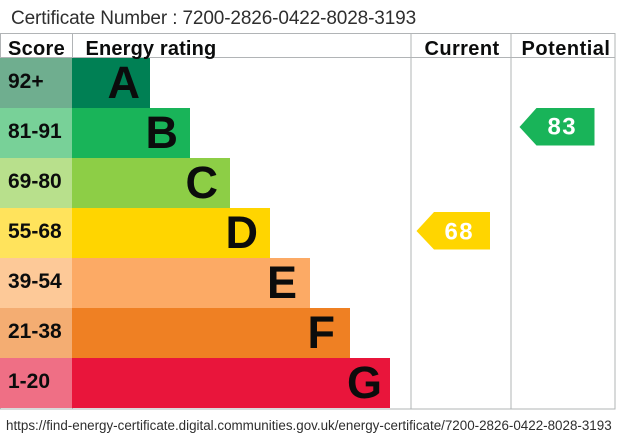  I want to click on svg-text: 81-91, so click(35, 131).